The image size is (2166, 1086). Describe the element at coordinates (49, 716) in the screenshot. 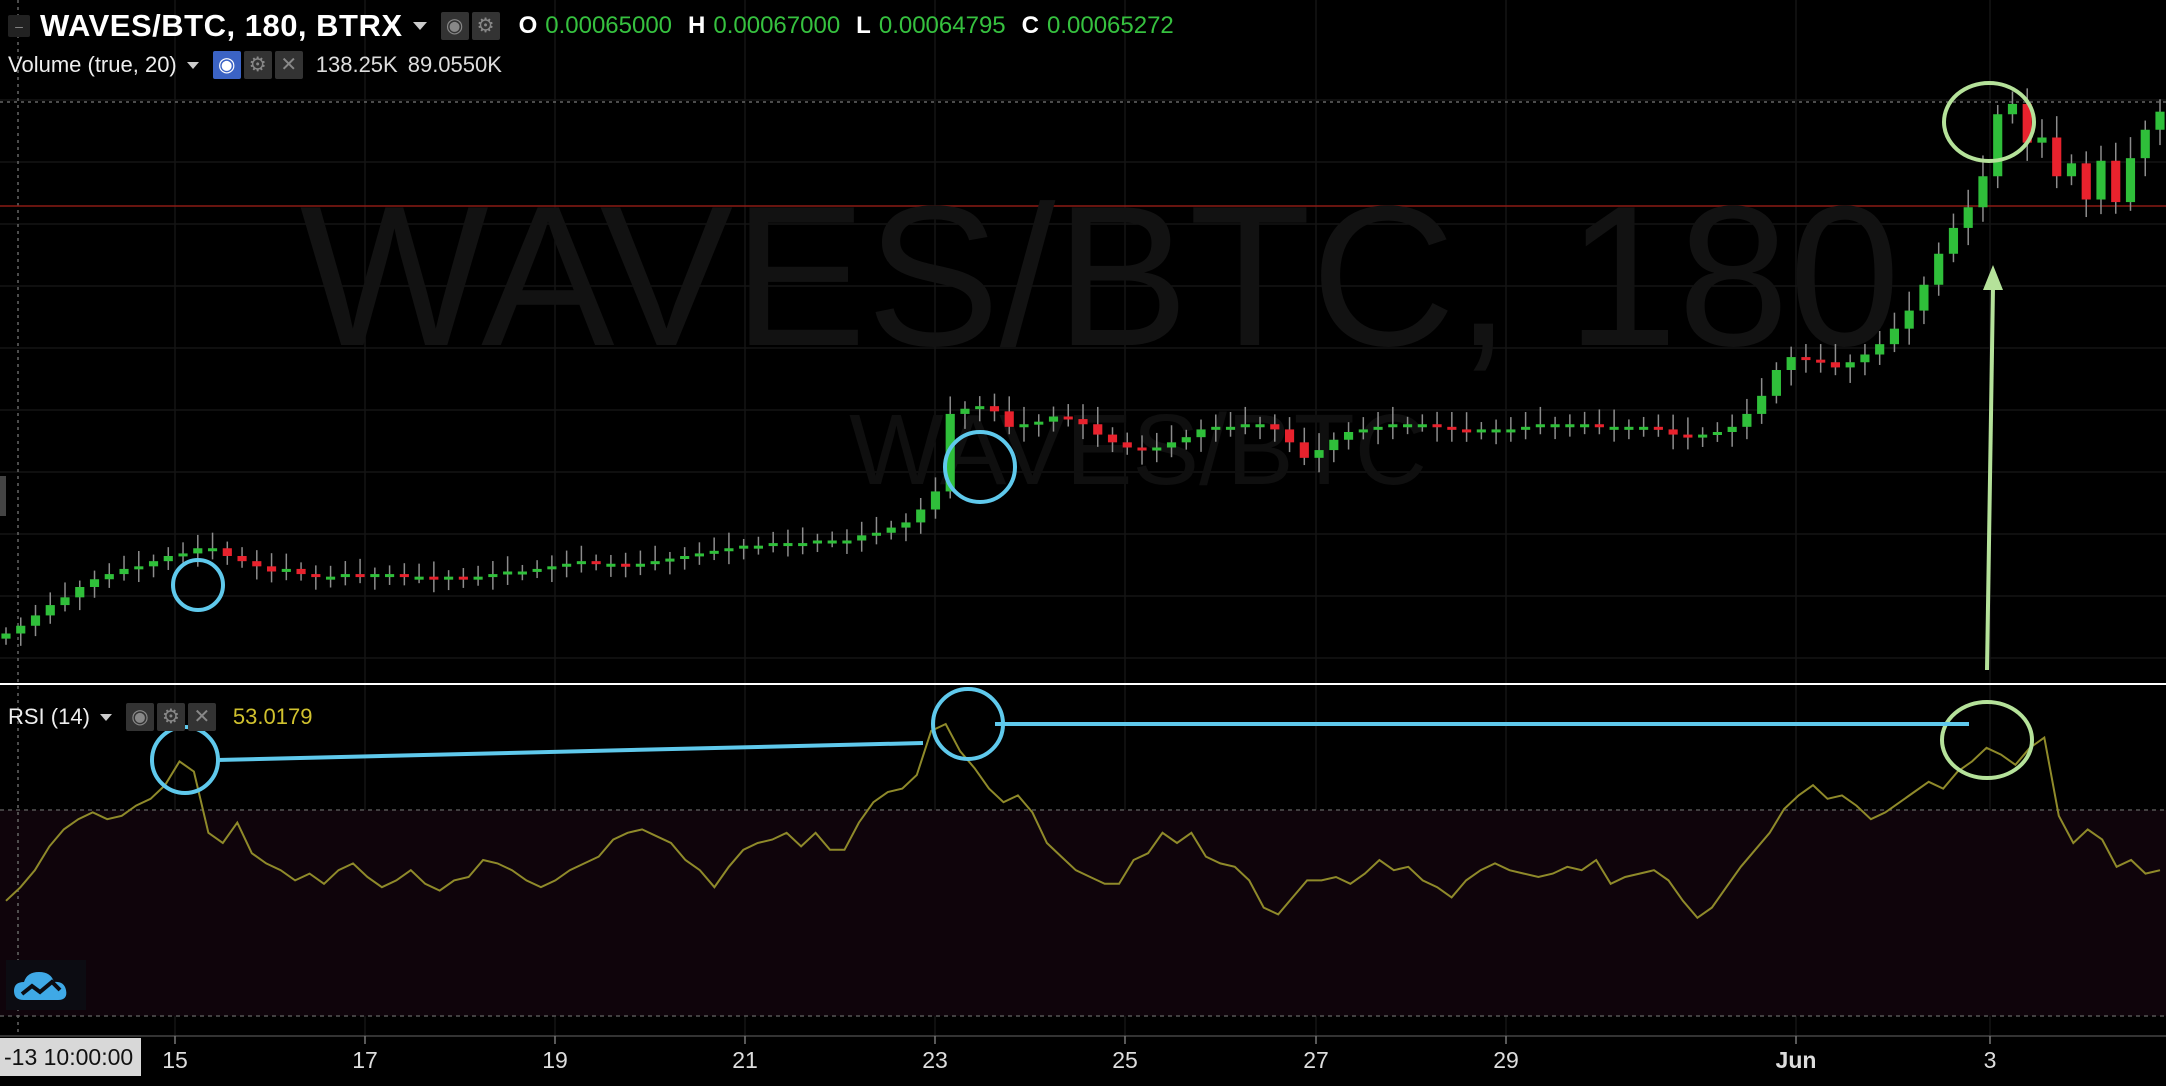

I see `rsi-label: RSI (14)` at that location.